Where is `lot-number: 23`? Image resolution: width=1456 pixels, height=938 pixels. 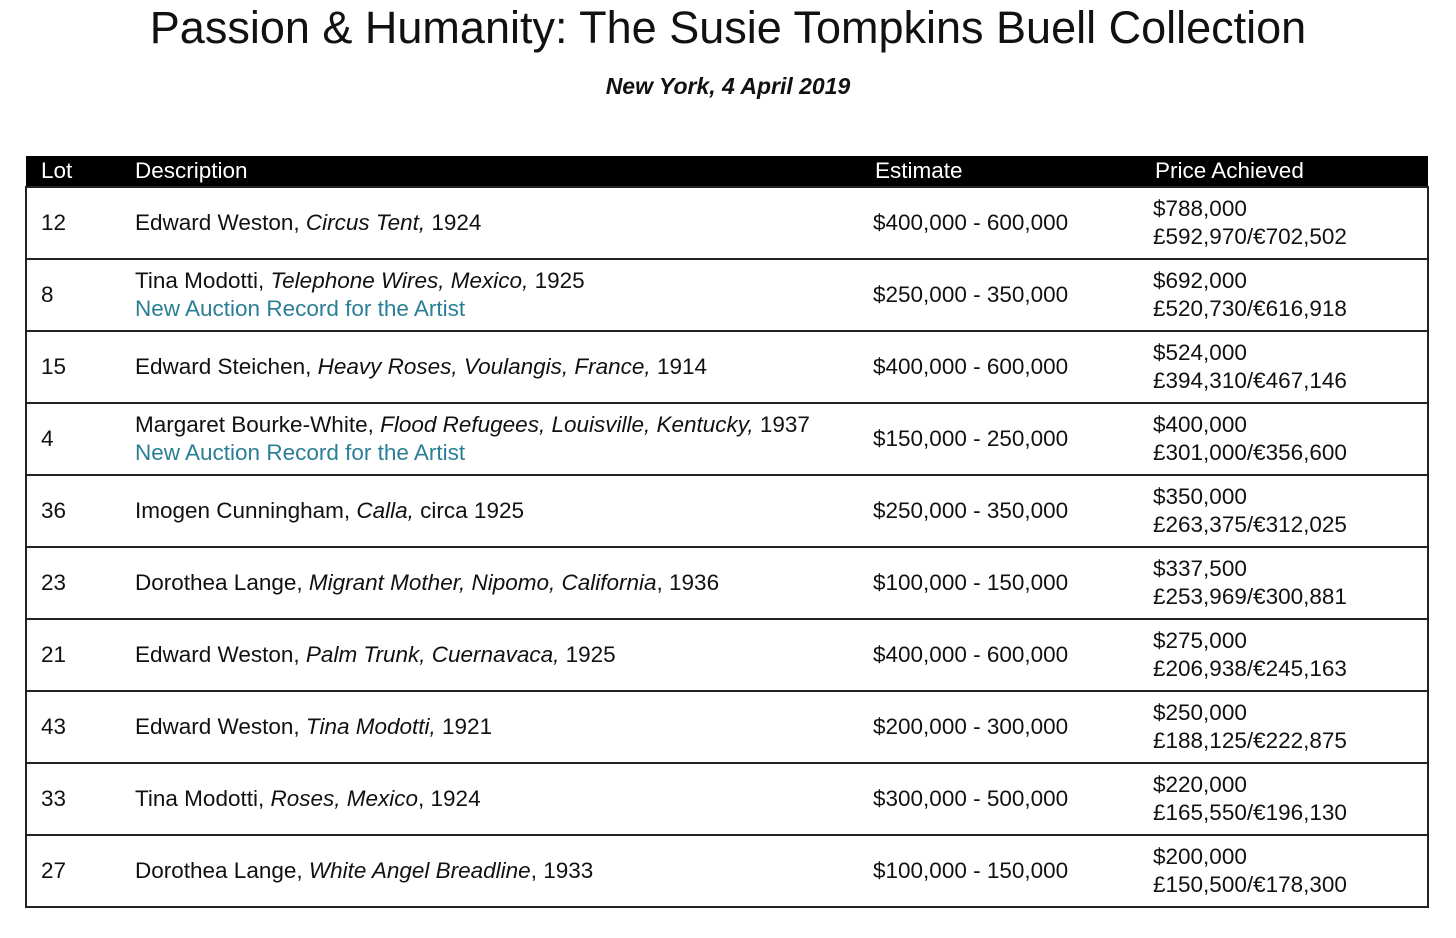
lot-number: 23 is located at coordinates (80, 583).